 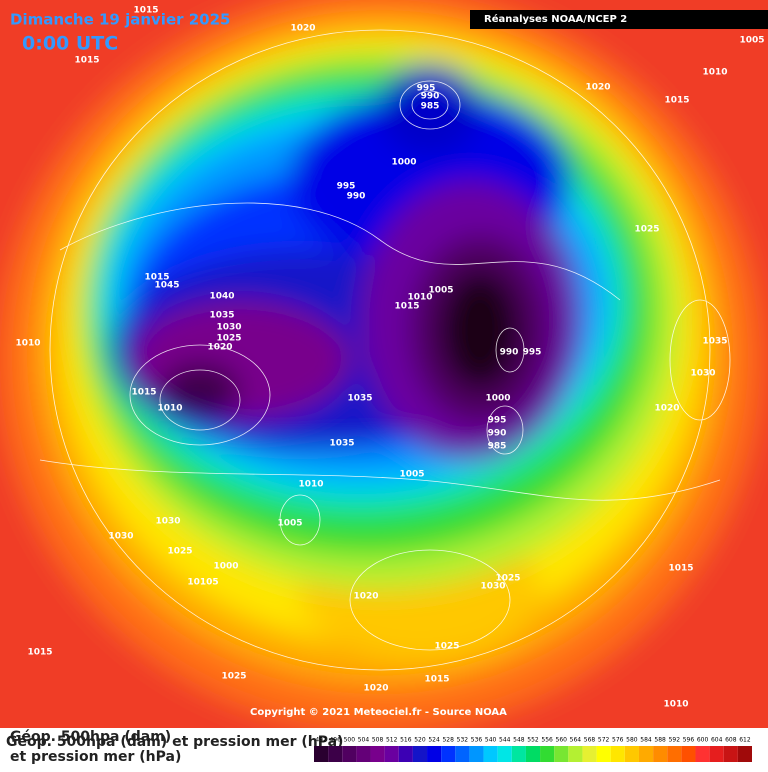 What do you see at coordinates (120, 20) in the screenshot?
I see `date: Dimanche 19 janvier 2025` at bounding box center [120, 20].